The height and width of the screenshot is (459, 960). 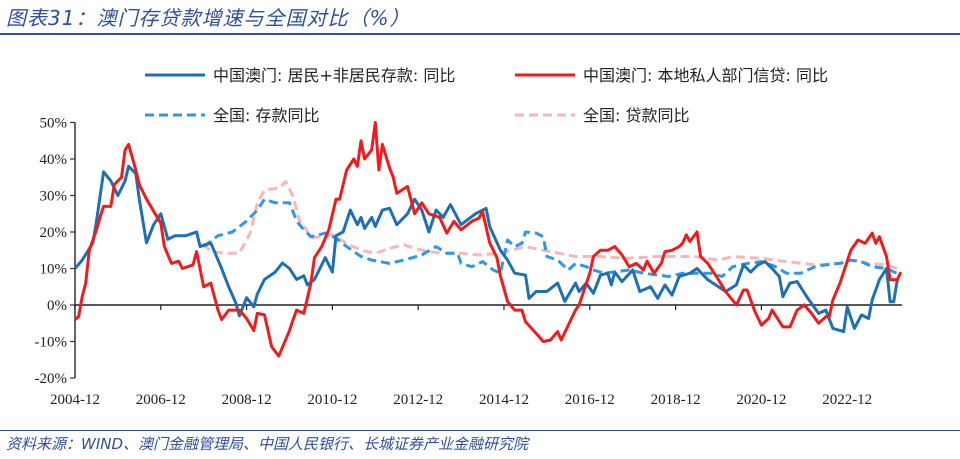 I want to click on x-tick-label: 2004-12, so click(x=75, y=400).